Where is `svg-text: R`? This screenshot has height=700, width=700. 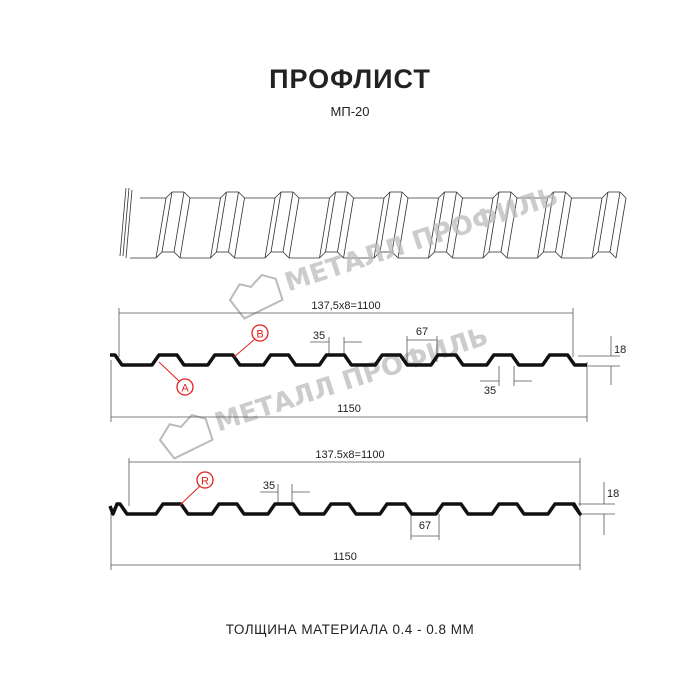 svg-text: R is located at coordinates (205, 482).